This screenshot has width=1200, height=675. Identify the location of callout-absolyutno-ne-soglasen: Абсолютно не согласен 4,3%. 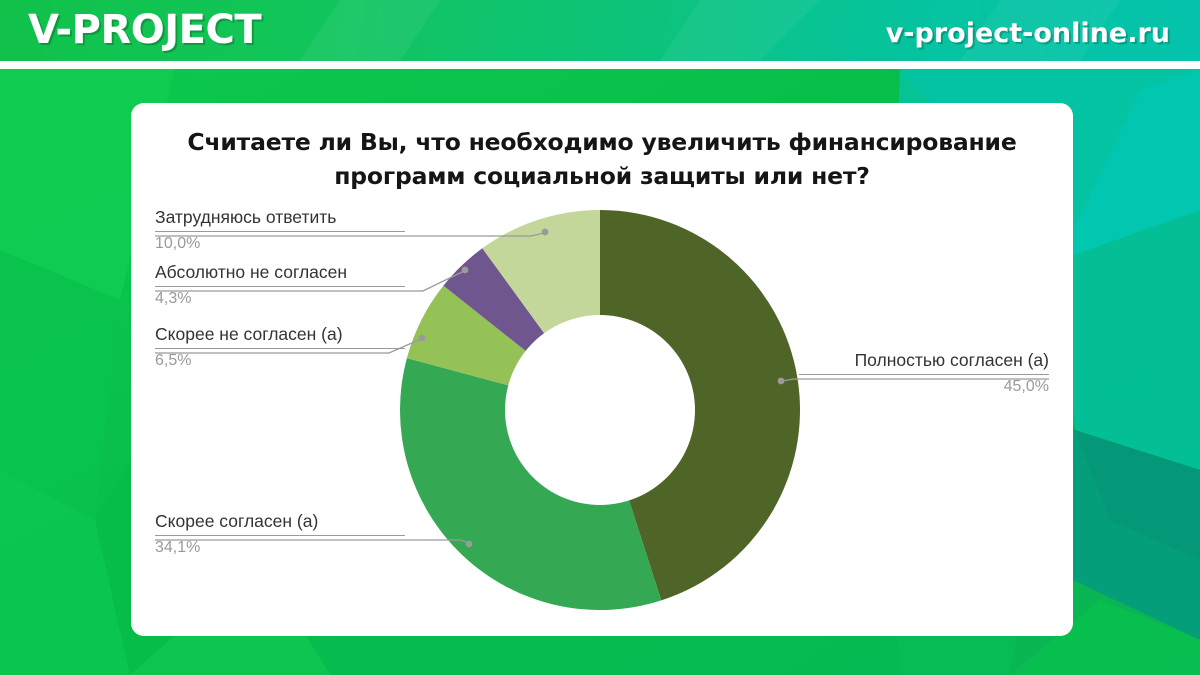
(280, 285).